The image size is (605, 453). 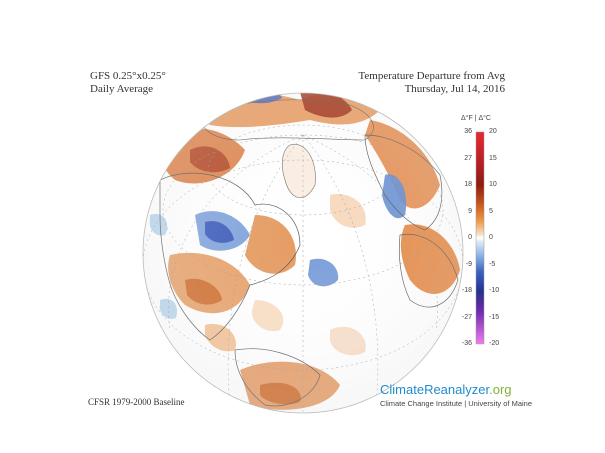 I want to click on legend-tick-f: 18, so click(x=468, y=184).